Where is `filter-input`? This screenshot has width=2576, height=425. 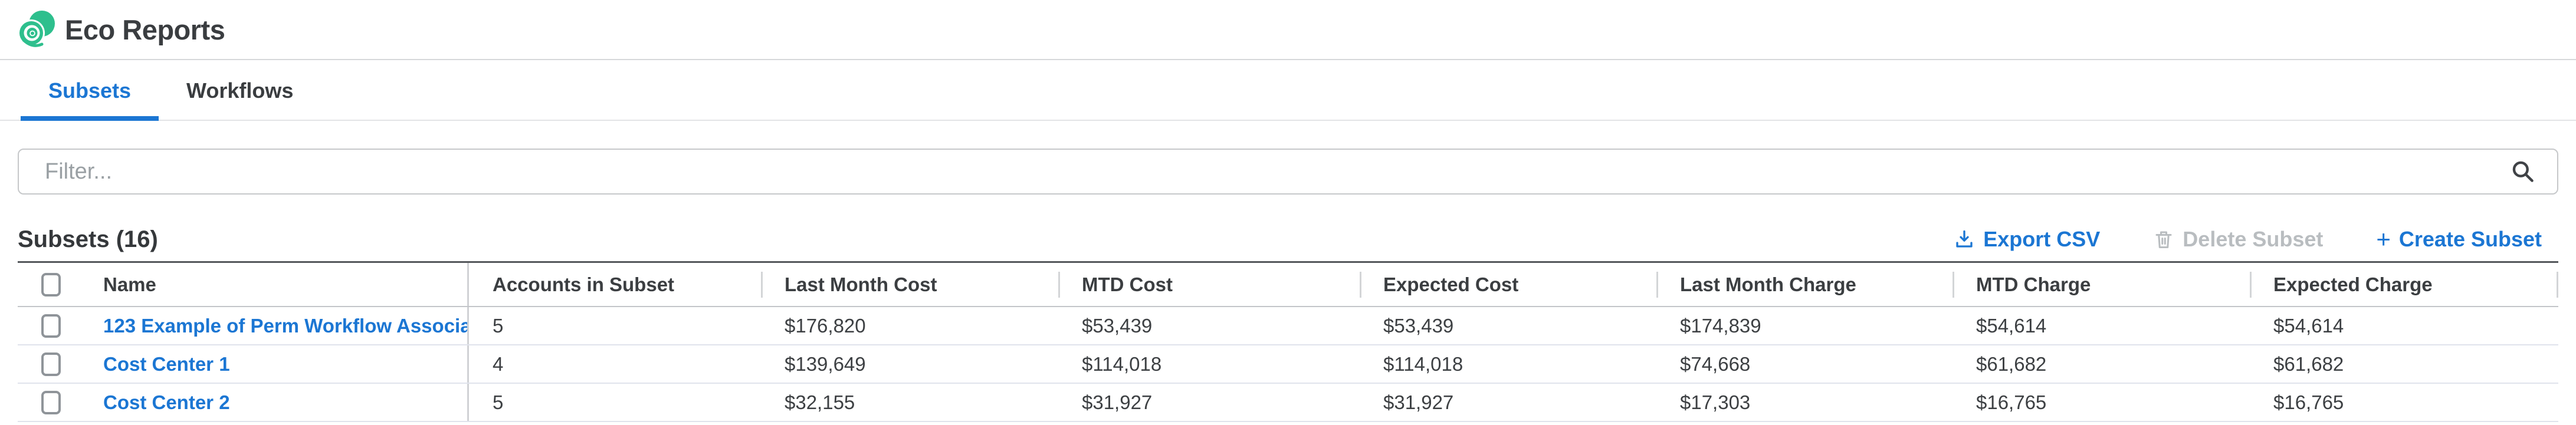
filter-input is located at coordinates (1288, 172).